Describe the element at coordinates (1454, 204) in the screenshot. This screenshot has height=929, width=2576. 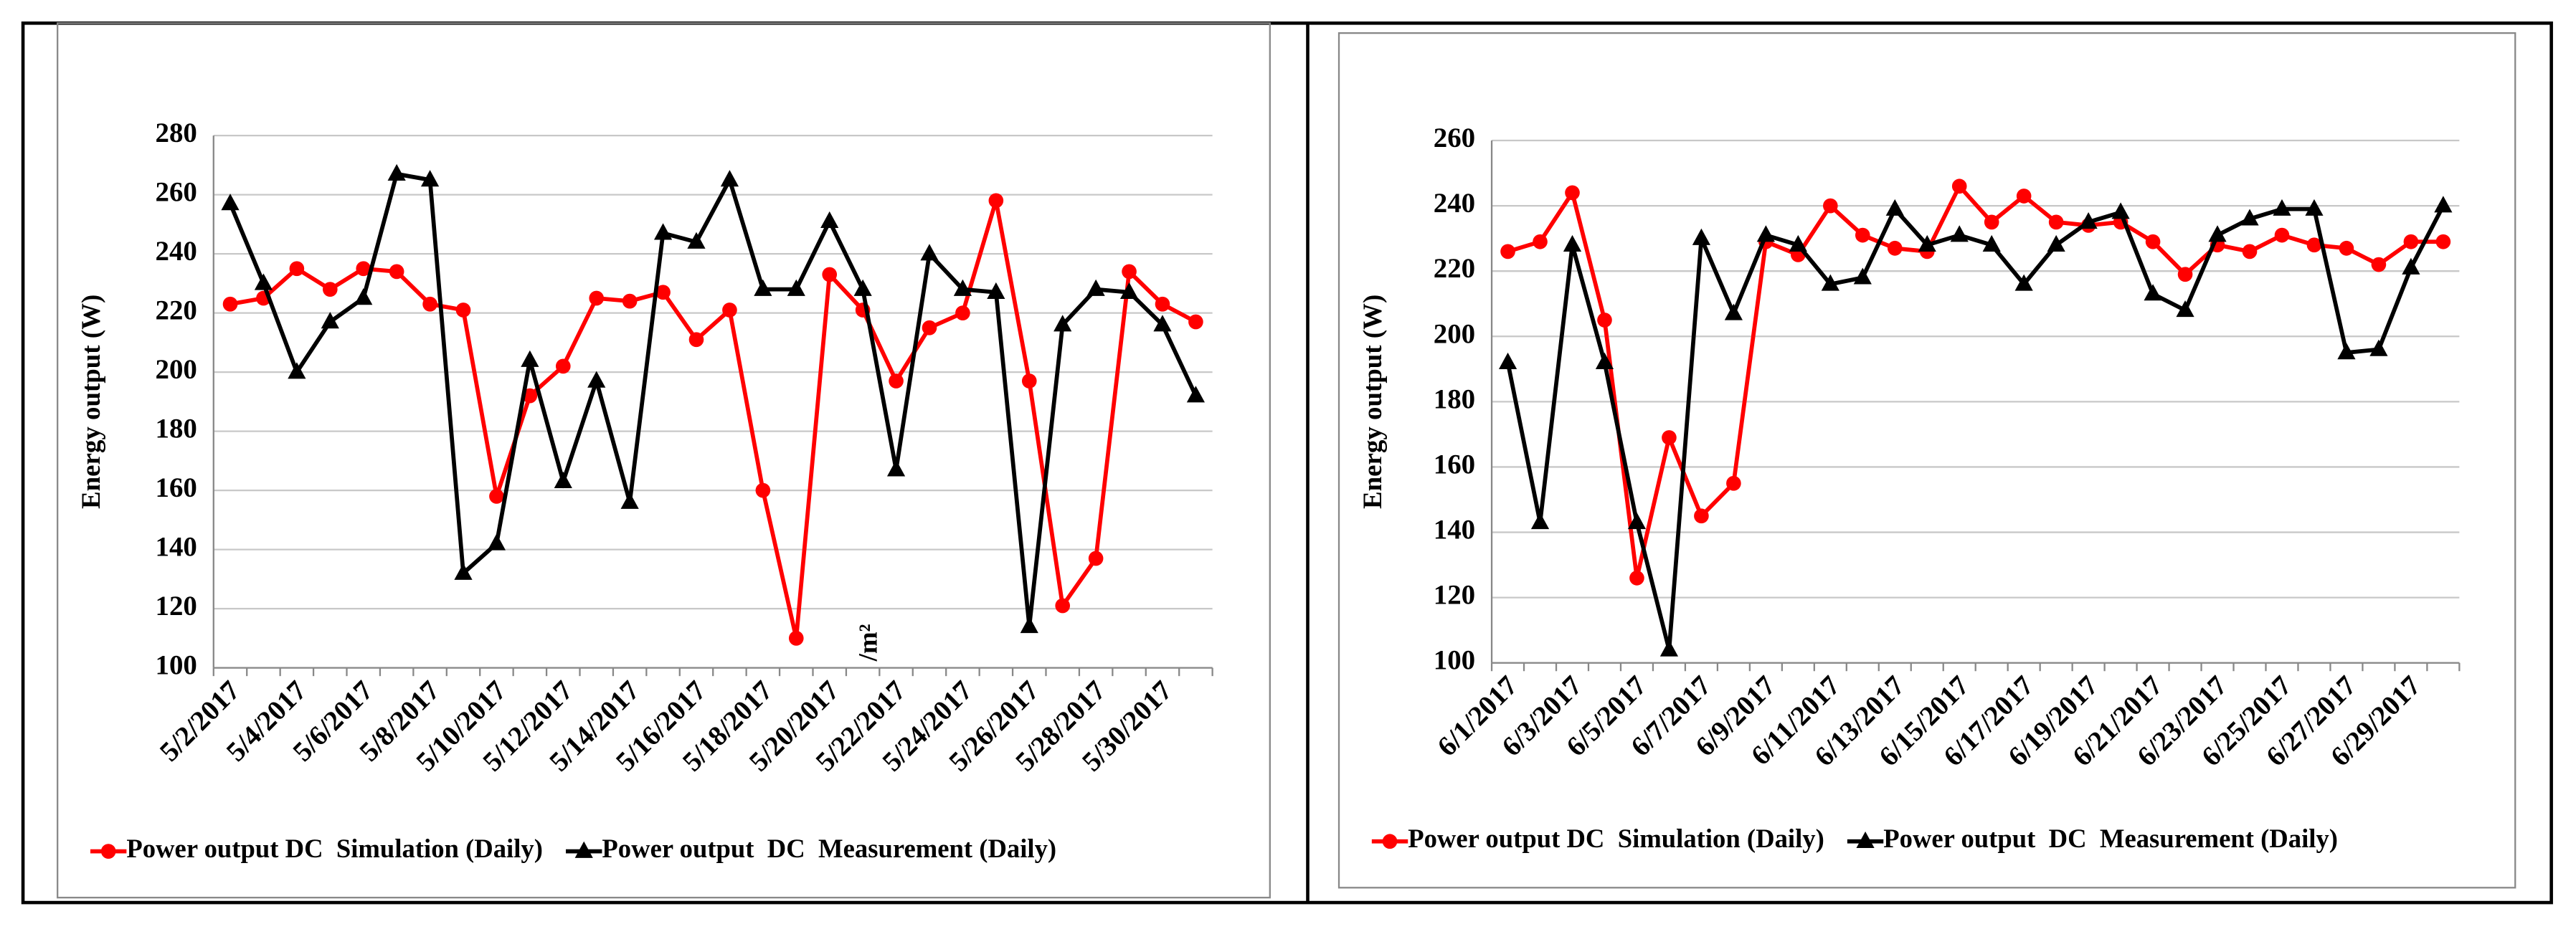
I see `y-tick-label: 240` at that location.